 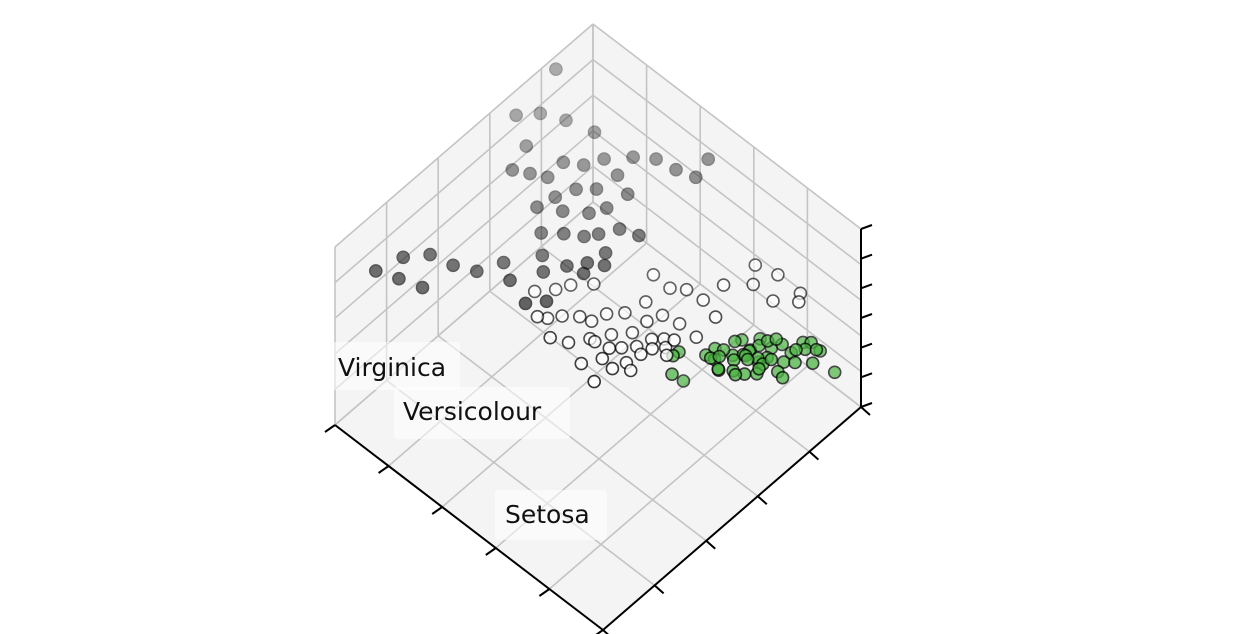 I want to click on label-versicolour-box, so click(x=482, y=413).